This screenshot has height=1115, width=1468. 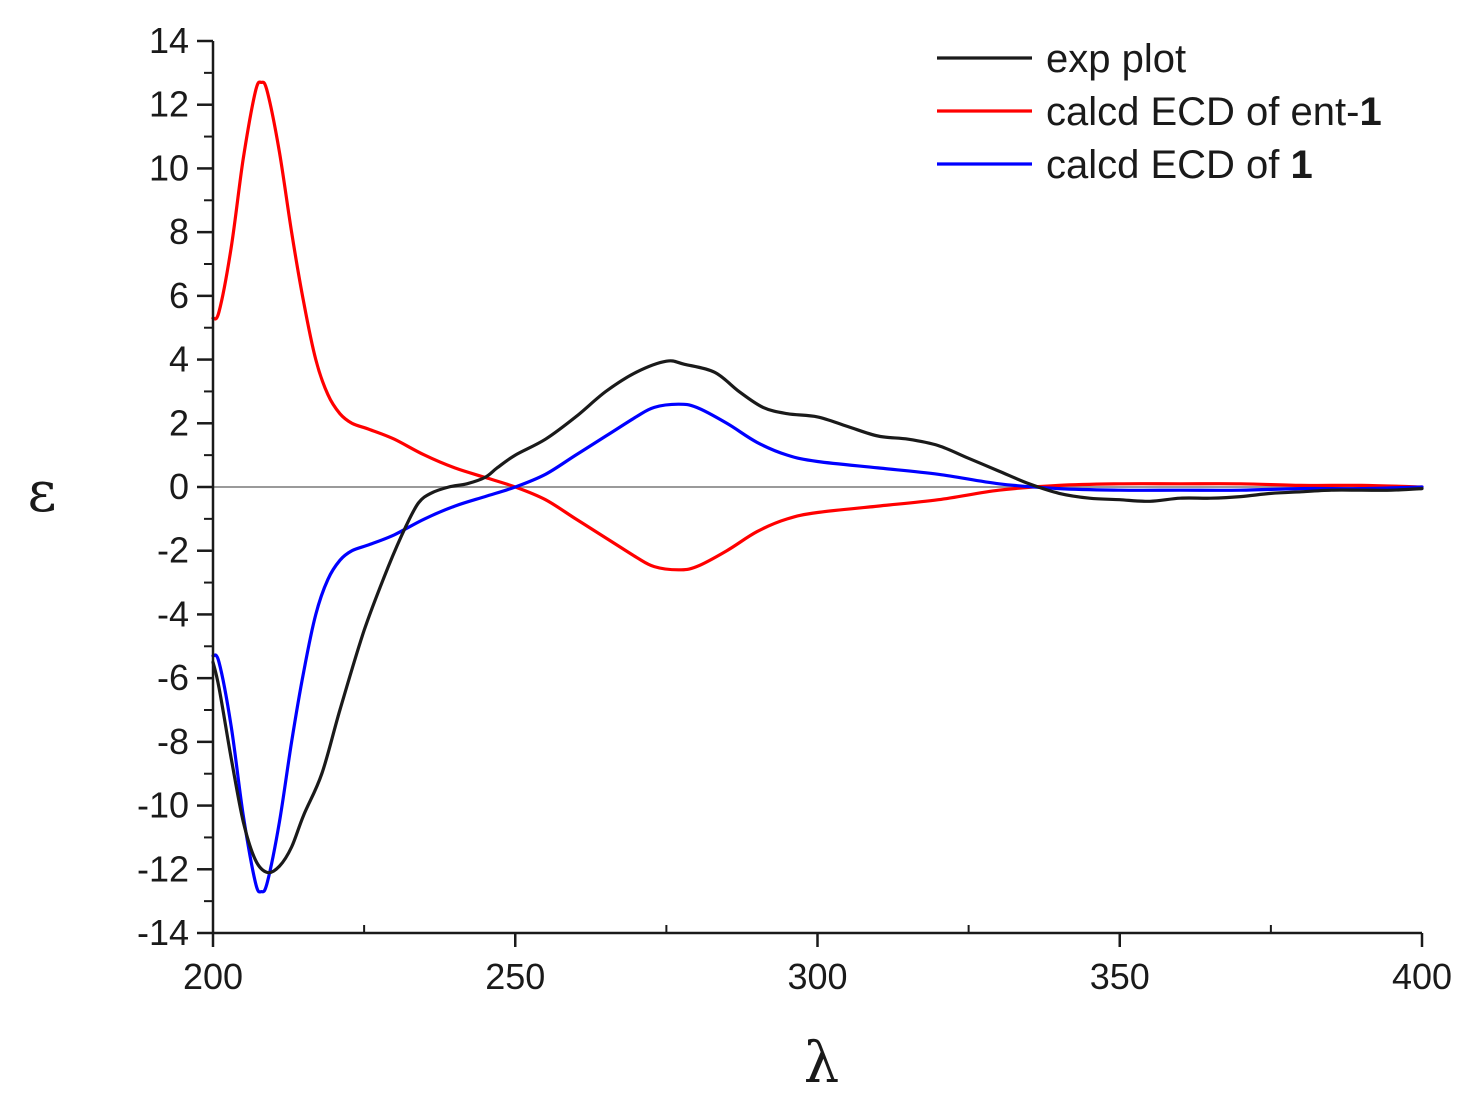 What do you see at coordinates (179, 422) in the screenshot?
I see `y-tick-label: 2` at bounding box center [179, 422].